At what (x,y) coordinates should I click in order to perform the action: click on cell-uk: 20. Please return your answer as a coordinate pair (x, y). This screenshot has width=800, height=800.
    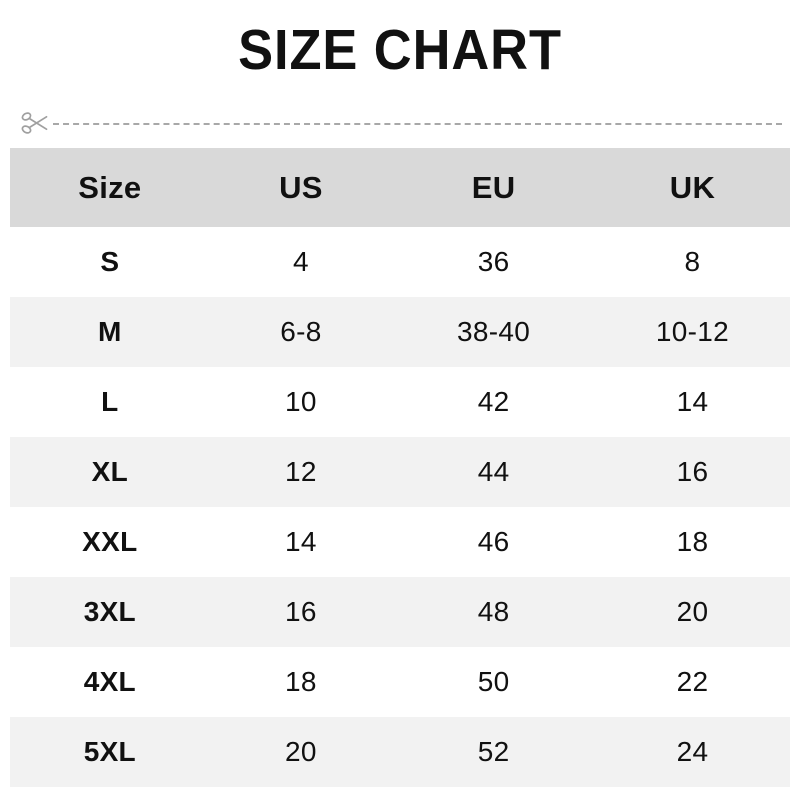
    Looking at the image, I should click on (692, 611).